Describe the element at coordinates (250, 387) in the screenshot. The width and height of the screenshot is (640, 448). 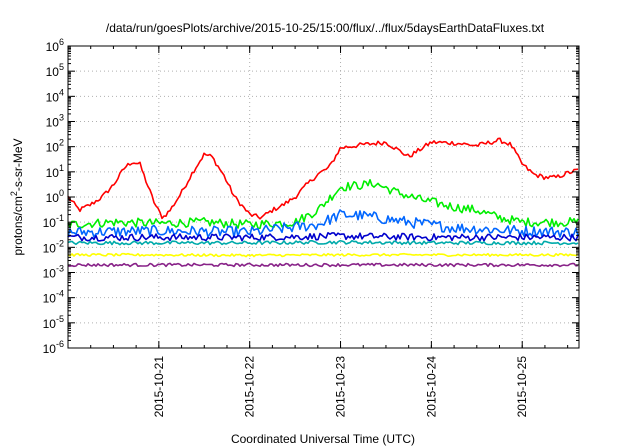
I see `x-tick-label: 2015-10-22` at that location.